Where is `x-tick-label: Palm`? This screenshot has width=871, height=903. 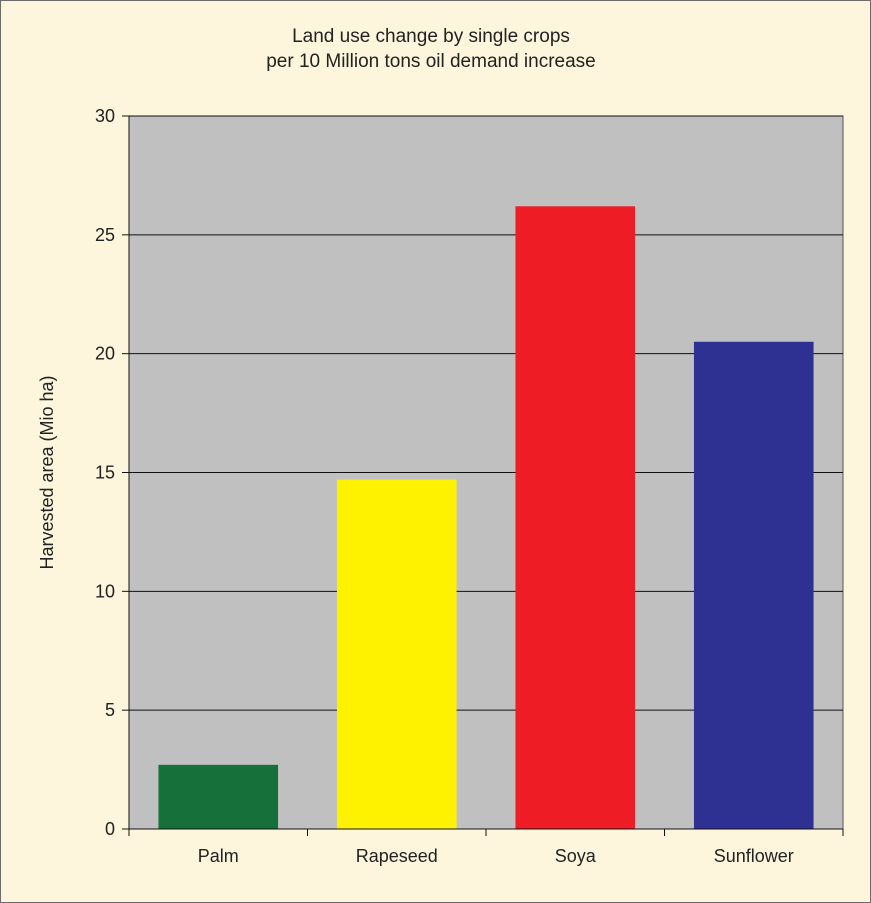 x-tick-label: Palm is located at coordinates (218, 856).